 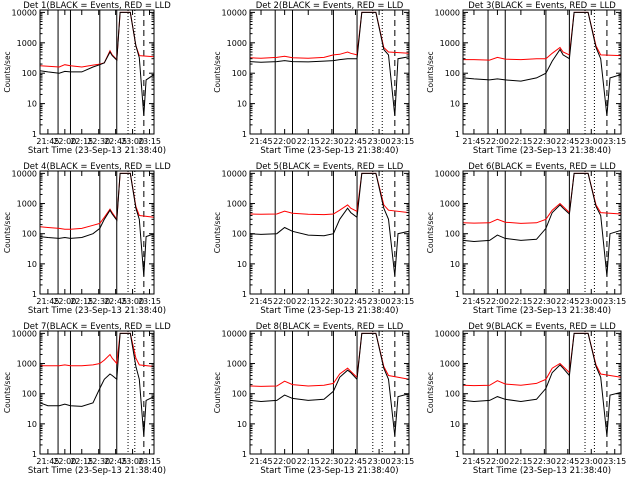 What do you see at coordinates (97, 327) in the screenshot?
I see `chart-title: Det 7(BLACK = Events, RED = LLD` at bounding box center [97, 327].